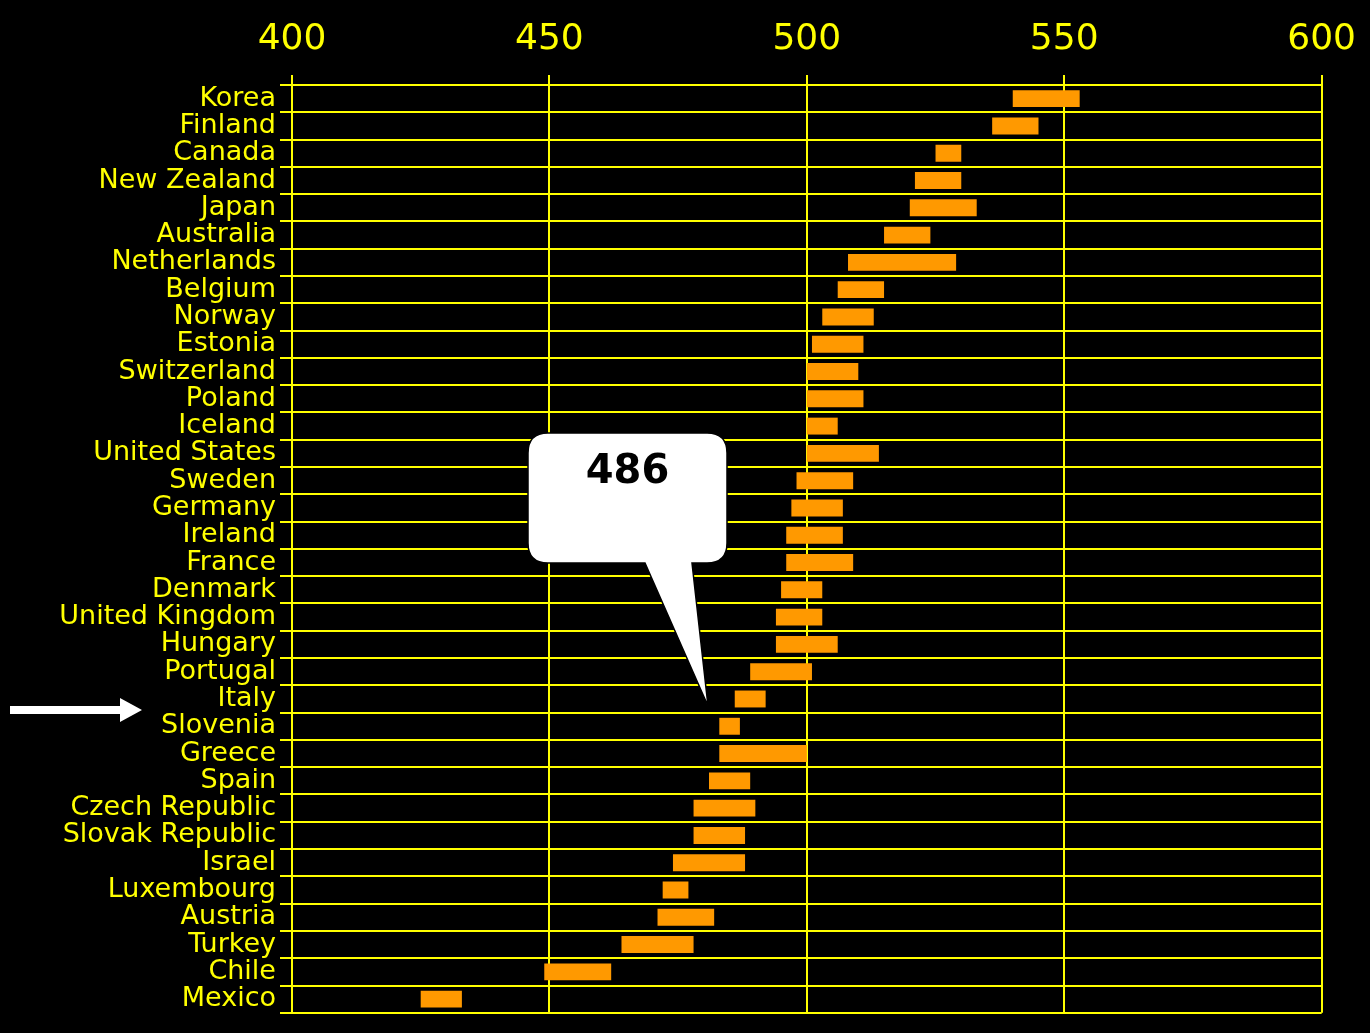 The height and width of the screenshot is (1033, 1370). Describe the element at coordinates (549, 36) in the screenshot. I see `x-tick-label: 450` at that location.